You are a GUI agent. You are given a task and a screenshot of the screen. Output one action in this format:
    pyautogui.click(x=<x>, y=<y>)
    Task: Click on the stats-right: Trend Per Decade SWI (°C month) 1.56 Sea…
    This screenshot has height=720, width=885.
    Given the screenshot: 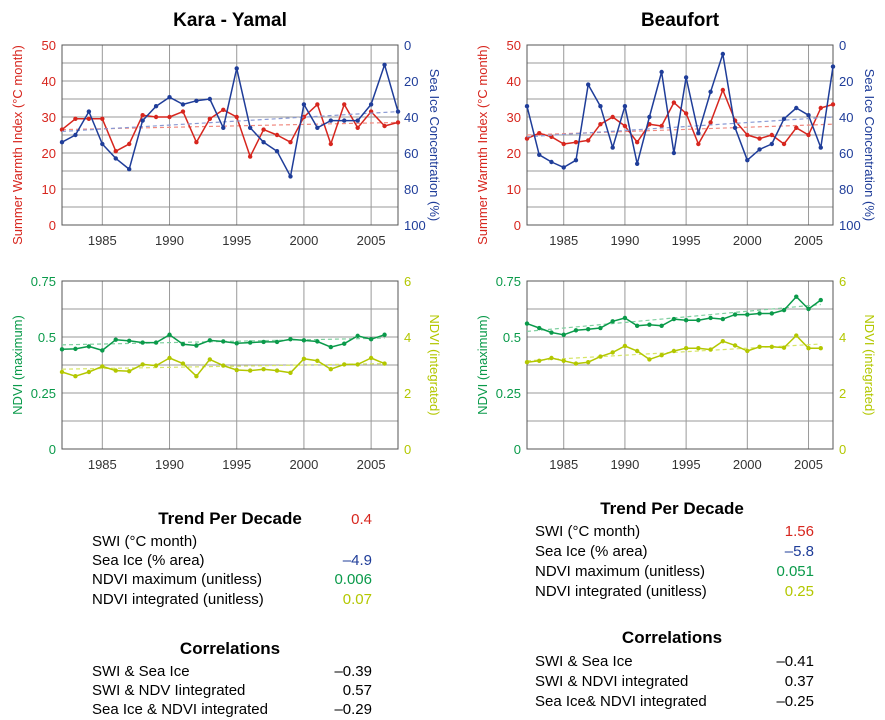 What is the action you would take?
    pyautogui.click(x=674, y=604)
    